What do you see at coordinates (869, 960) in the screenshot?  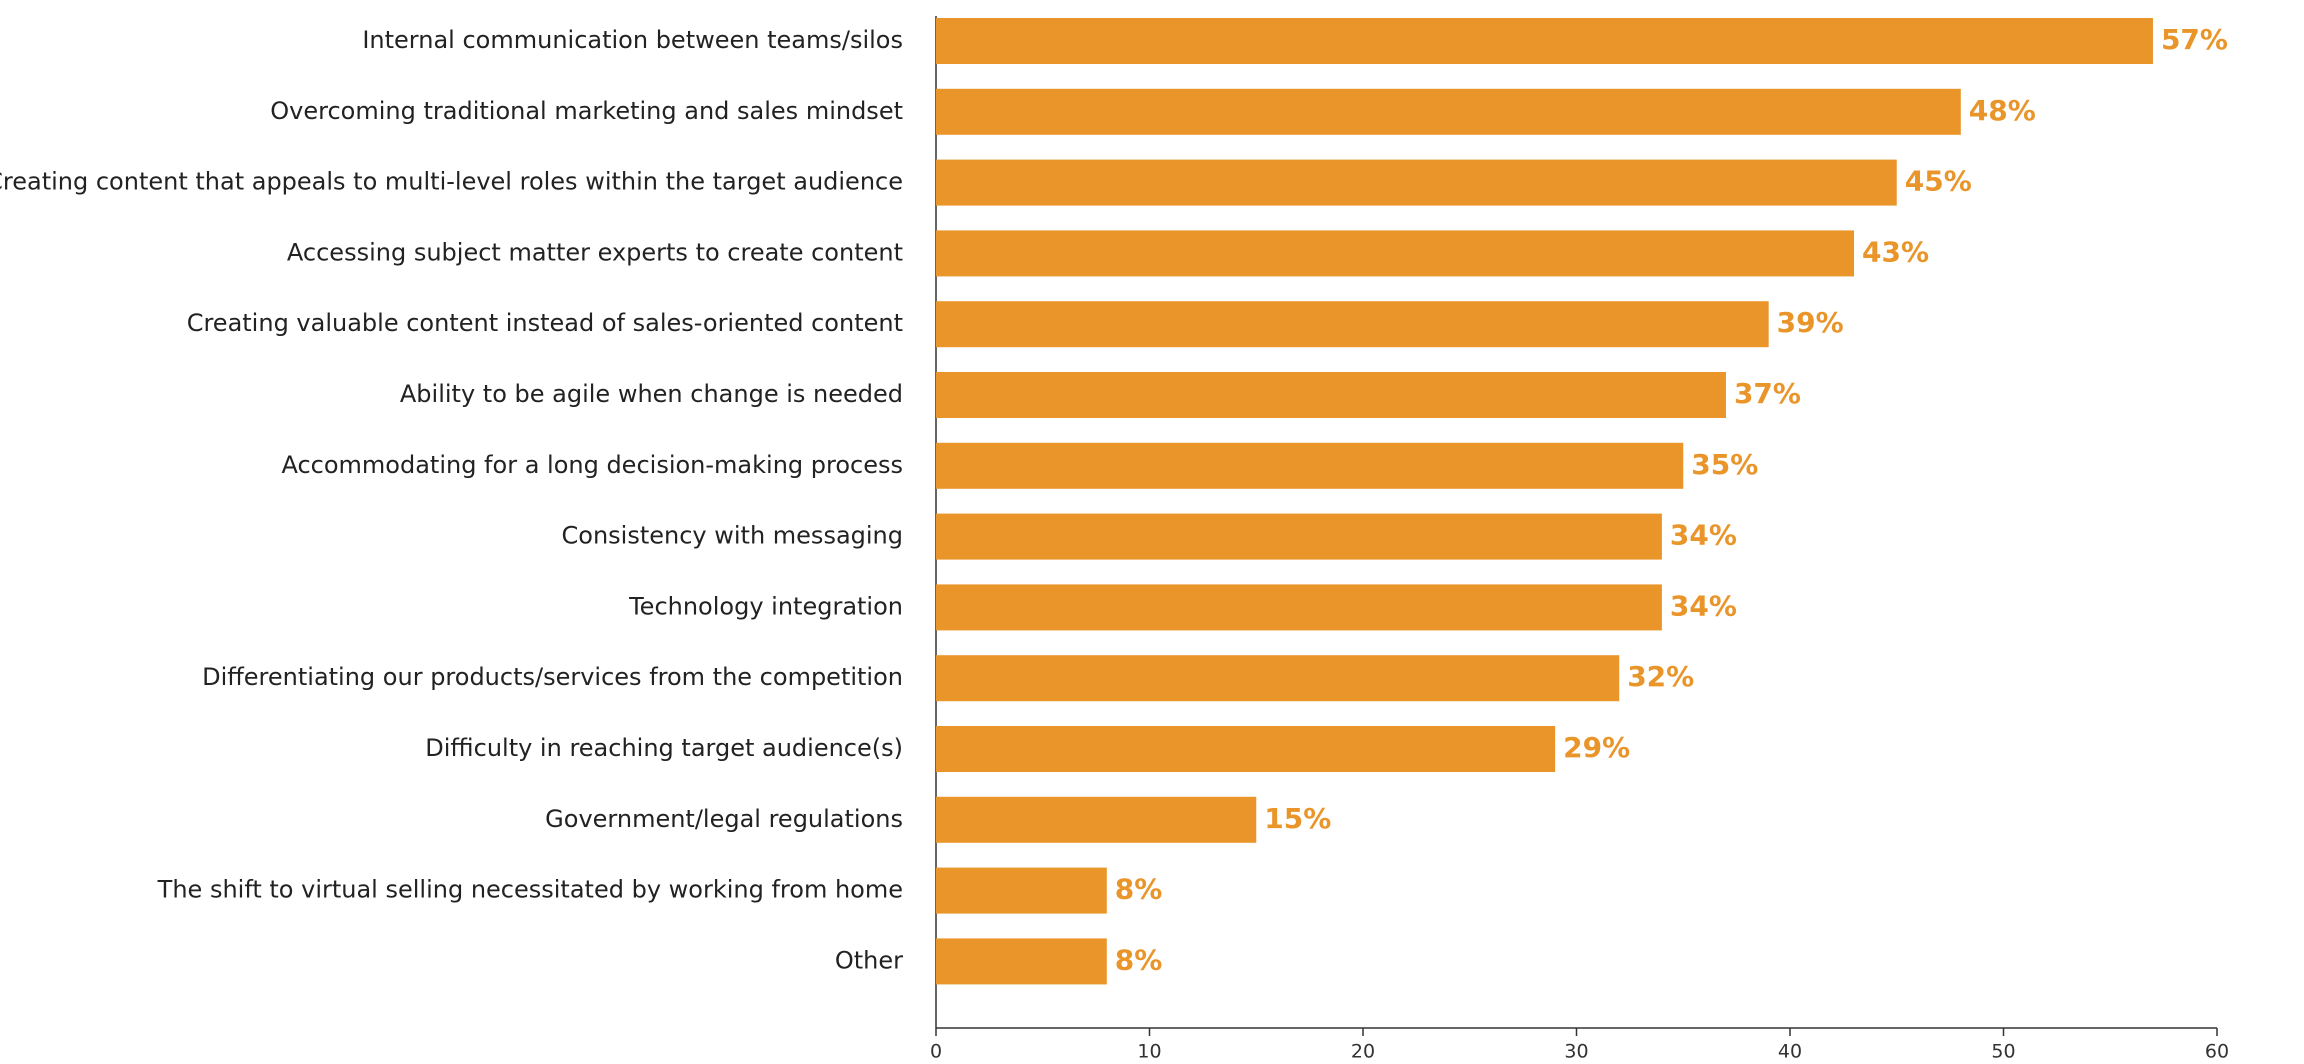 I see `y-tick-label: Other` at bounding box center [869, 960].